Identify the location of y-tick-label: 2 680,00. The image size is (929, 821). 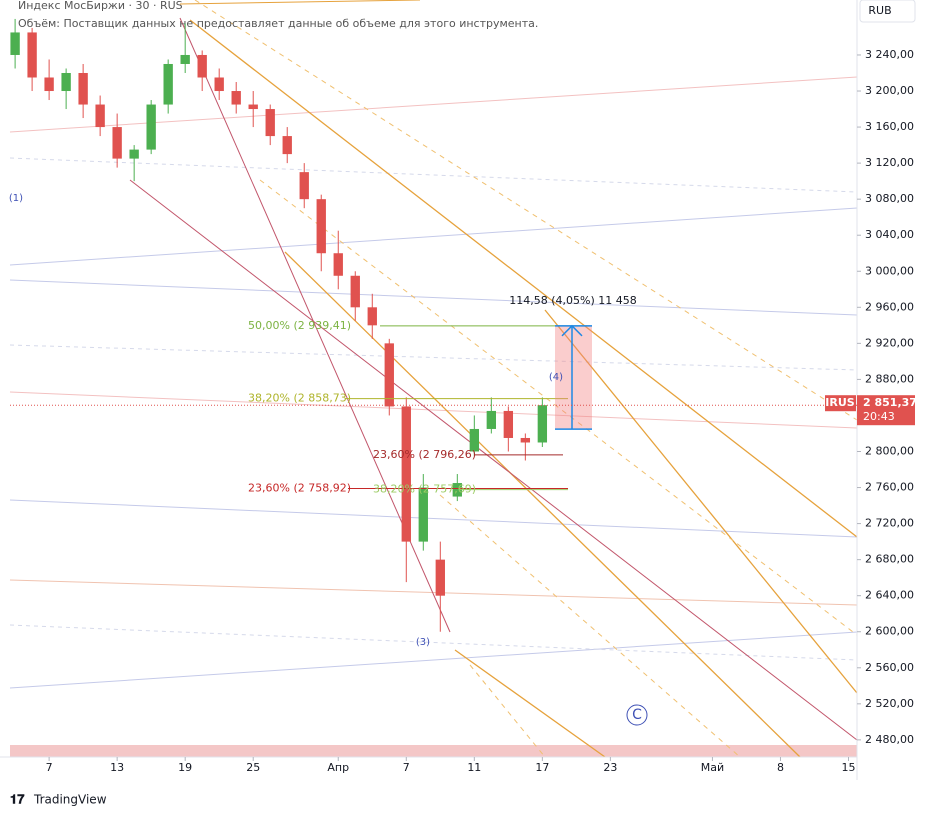
(889, 559).